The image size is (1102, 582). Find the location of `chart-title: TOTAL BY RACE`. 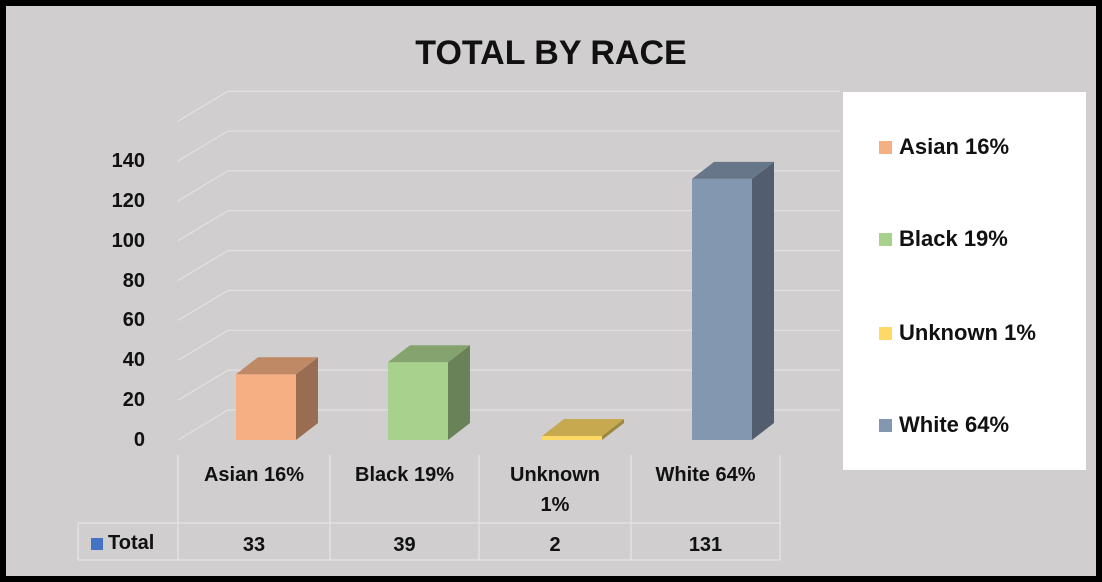

chart-title: TOTAL BY RACE is located at coordinates (551, 53).